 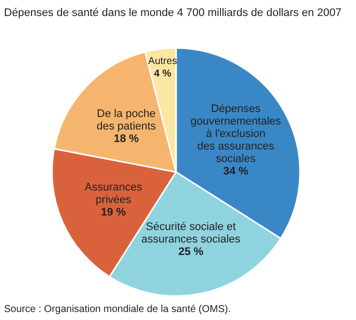 I want to click on data-label: 34 %, so click(x=236, y=171).